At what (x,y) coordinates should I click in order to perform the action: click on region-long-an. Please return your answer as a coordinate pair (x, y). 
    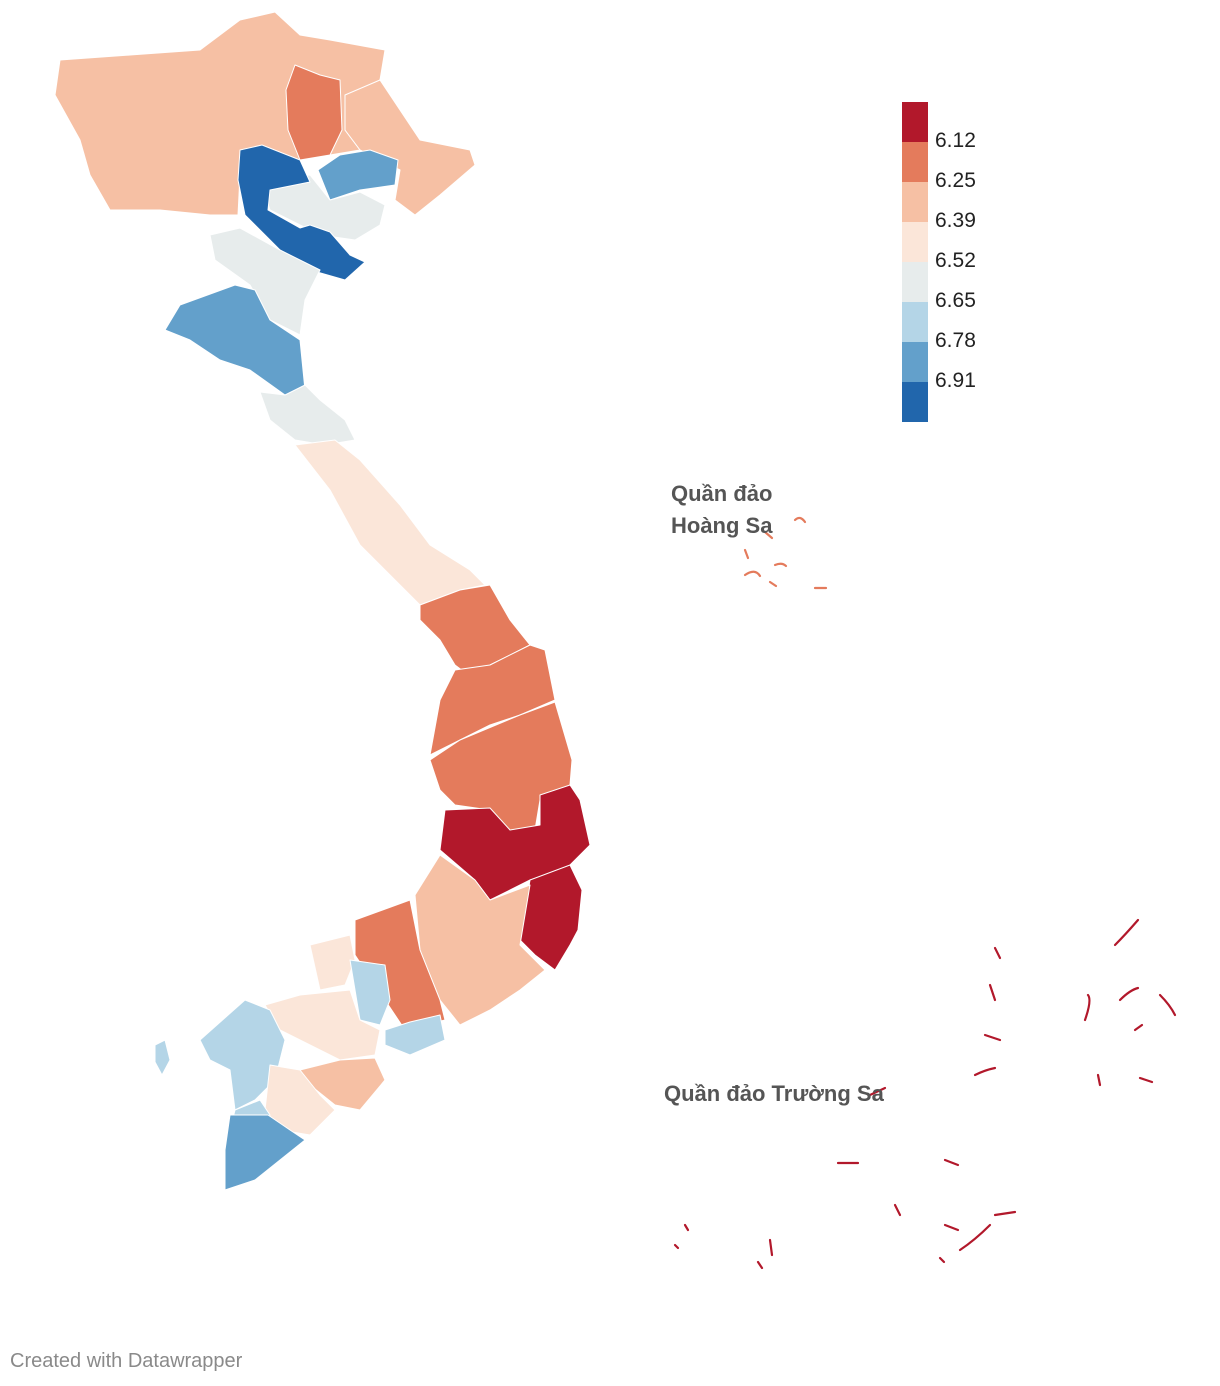
    Looking at the image, I should click on (322, 1025).